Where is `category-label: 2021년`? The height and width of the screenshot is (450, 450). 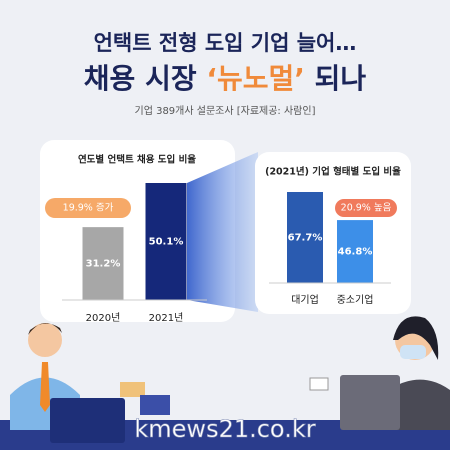 category-label: 2021년 is located at coordinates (166, 318).